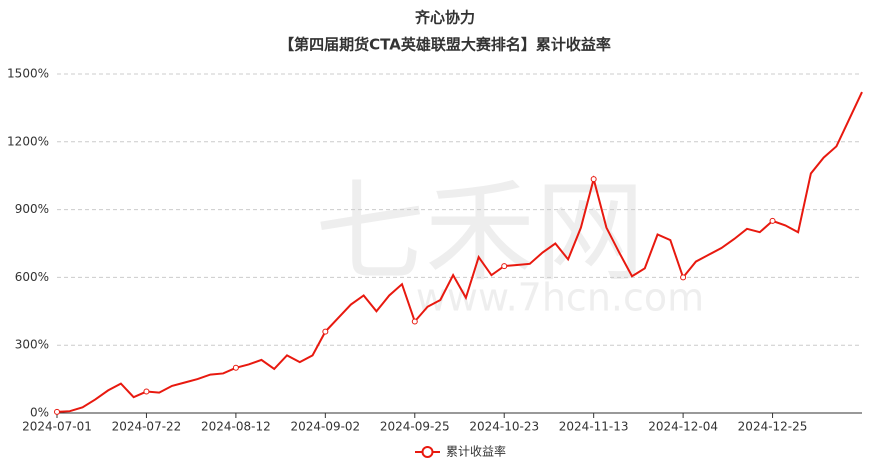 This screenshot has width=891, height=468. Describe the element at coordinates (325, 427) in the screenshot. I see `x-tick-label: 2024-09-02` at that location.